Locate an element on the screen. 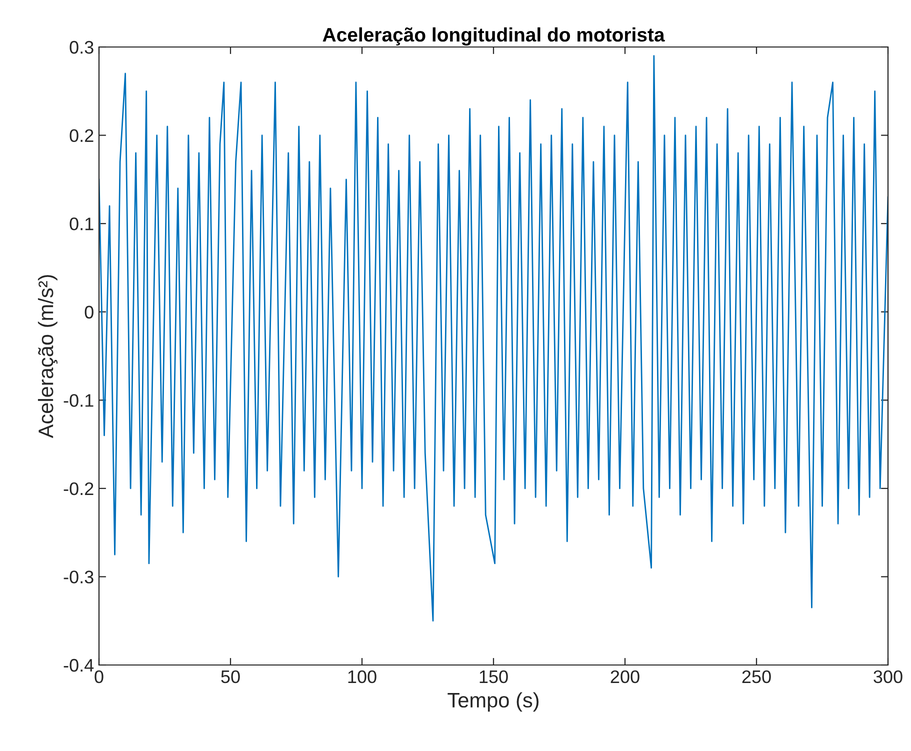  chart-title: Aceleração longitudinal do motorista is located at coordinates (493, 36).